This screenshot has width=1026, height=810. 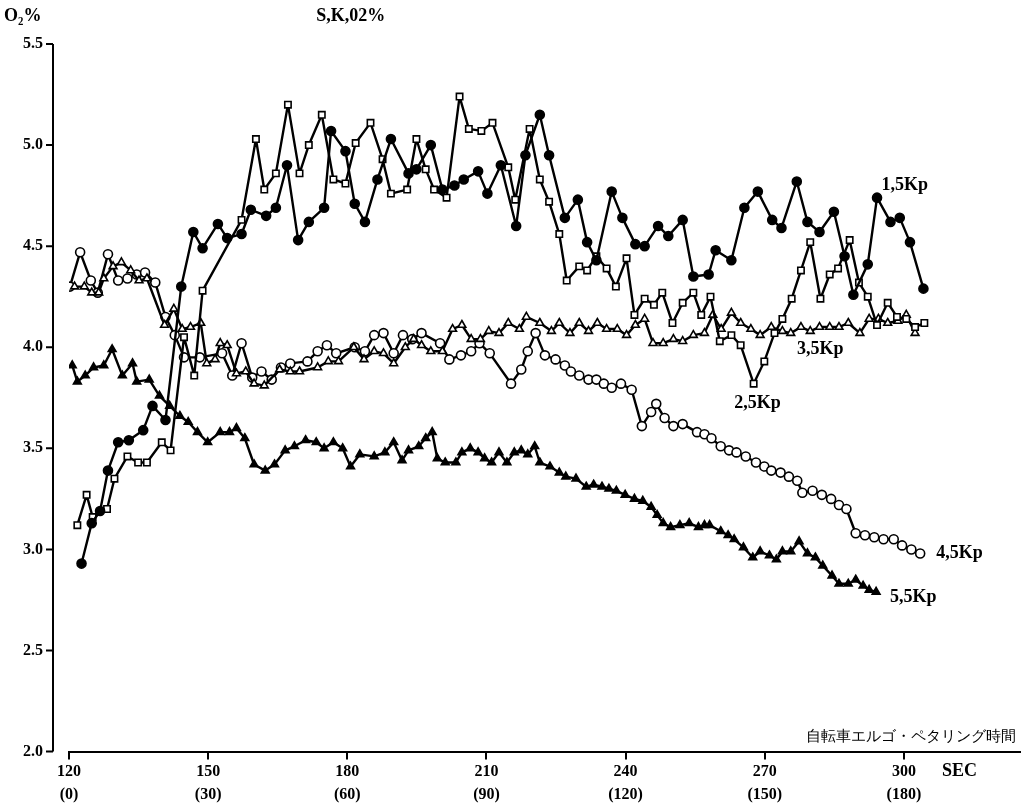 What do you see at coordinates (33, 245) in the screenshot?
I see `y-tick-label: 4.5` at bounding box center [33, 245].